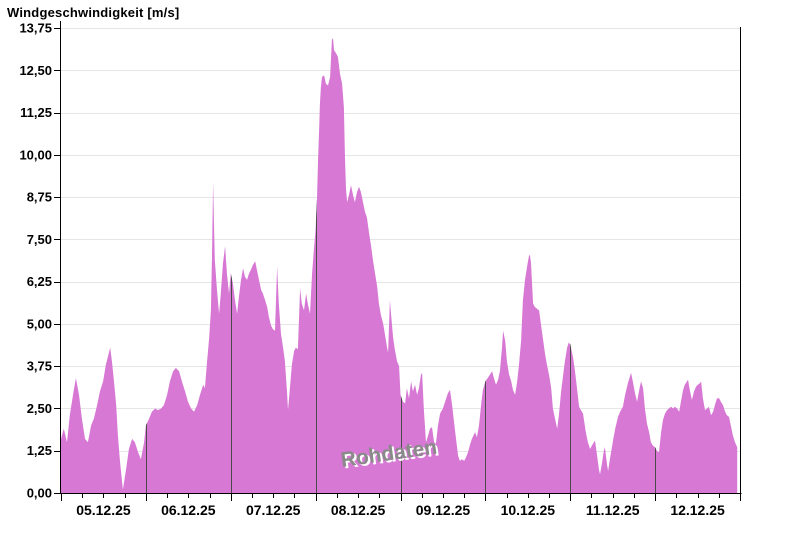 This screenshot has width=800, height=550. Describe the element at coordinates (93, 12) in the screenshot. I see `chart-title: Windgeschwindigkeit [m/s]` at that location.